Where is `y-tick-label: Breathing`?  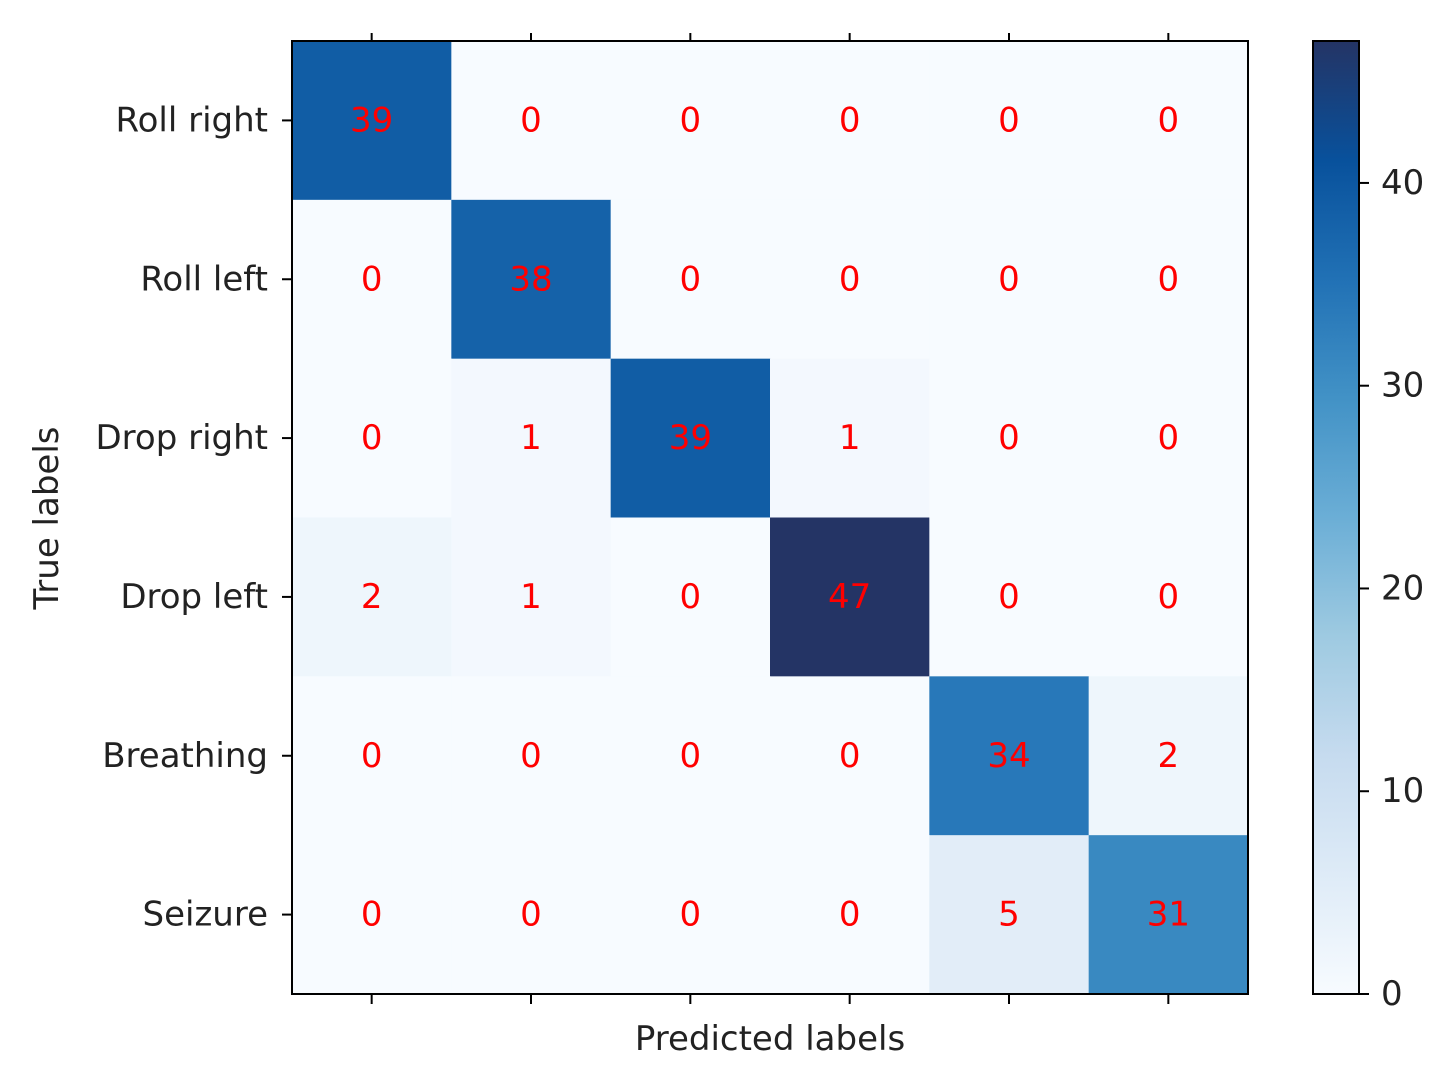 y-tick-label: Breathing is located at coordinates (185, 756).